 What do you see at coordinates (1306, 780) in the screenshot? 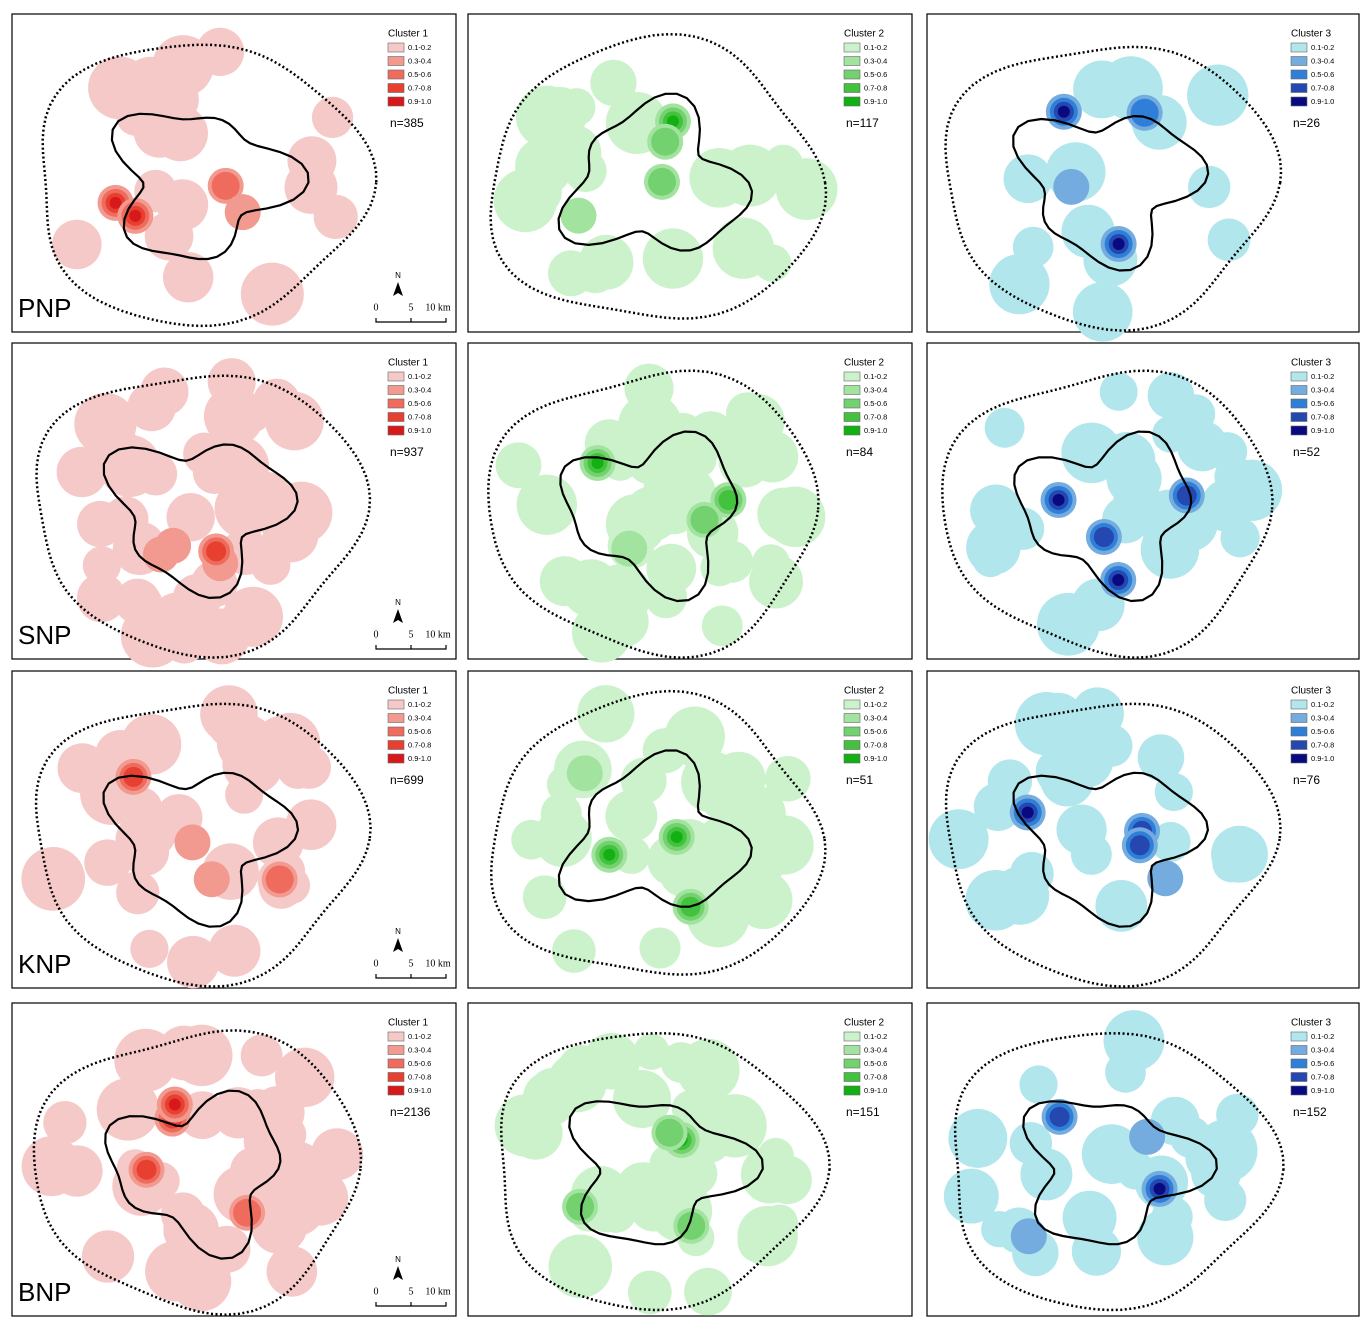
I see `sample-count: n=76` at bounding box center [1306, 780].